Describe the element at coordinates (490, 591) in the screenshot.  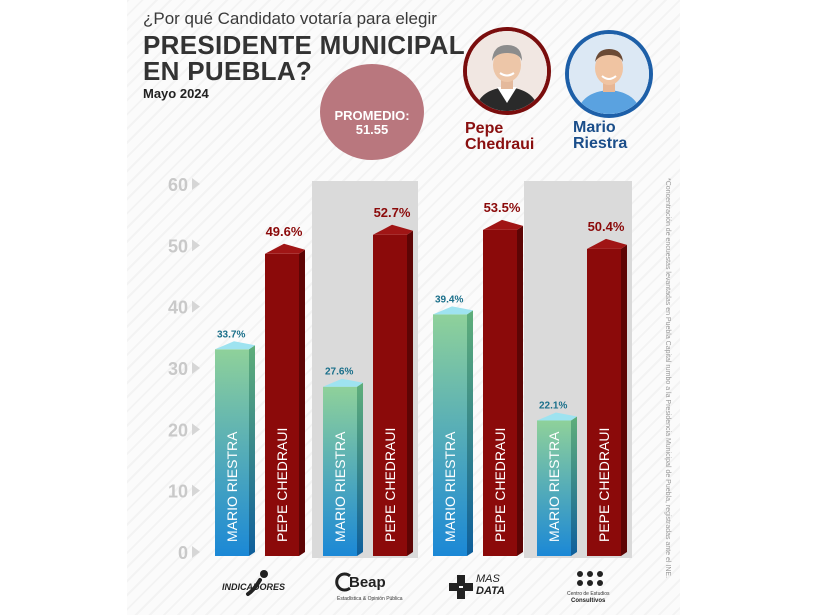
I see `logo-masdata-text-2: DATA` at that location.